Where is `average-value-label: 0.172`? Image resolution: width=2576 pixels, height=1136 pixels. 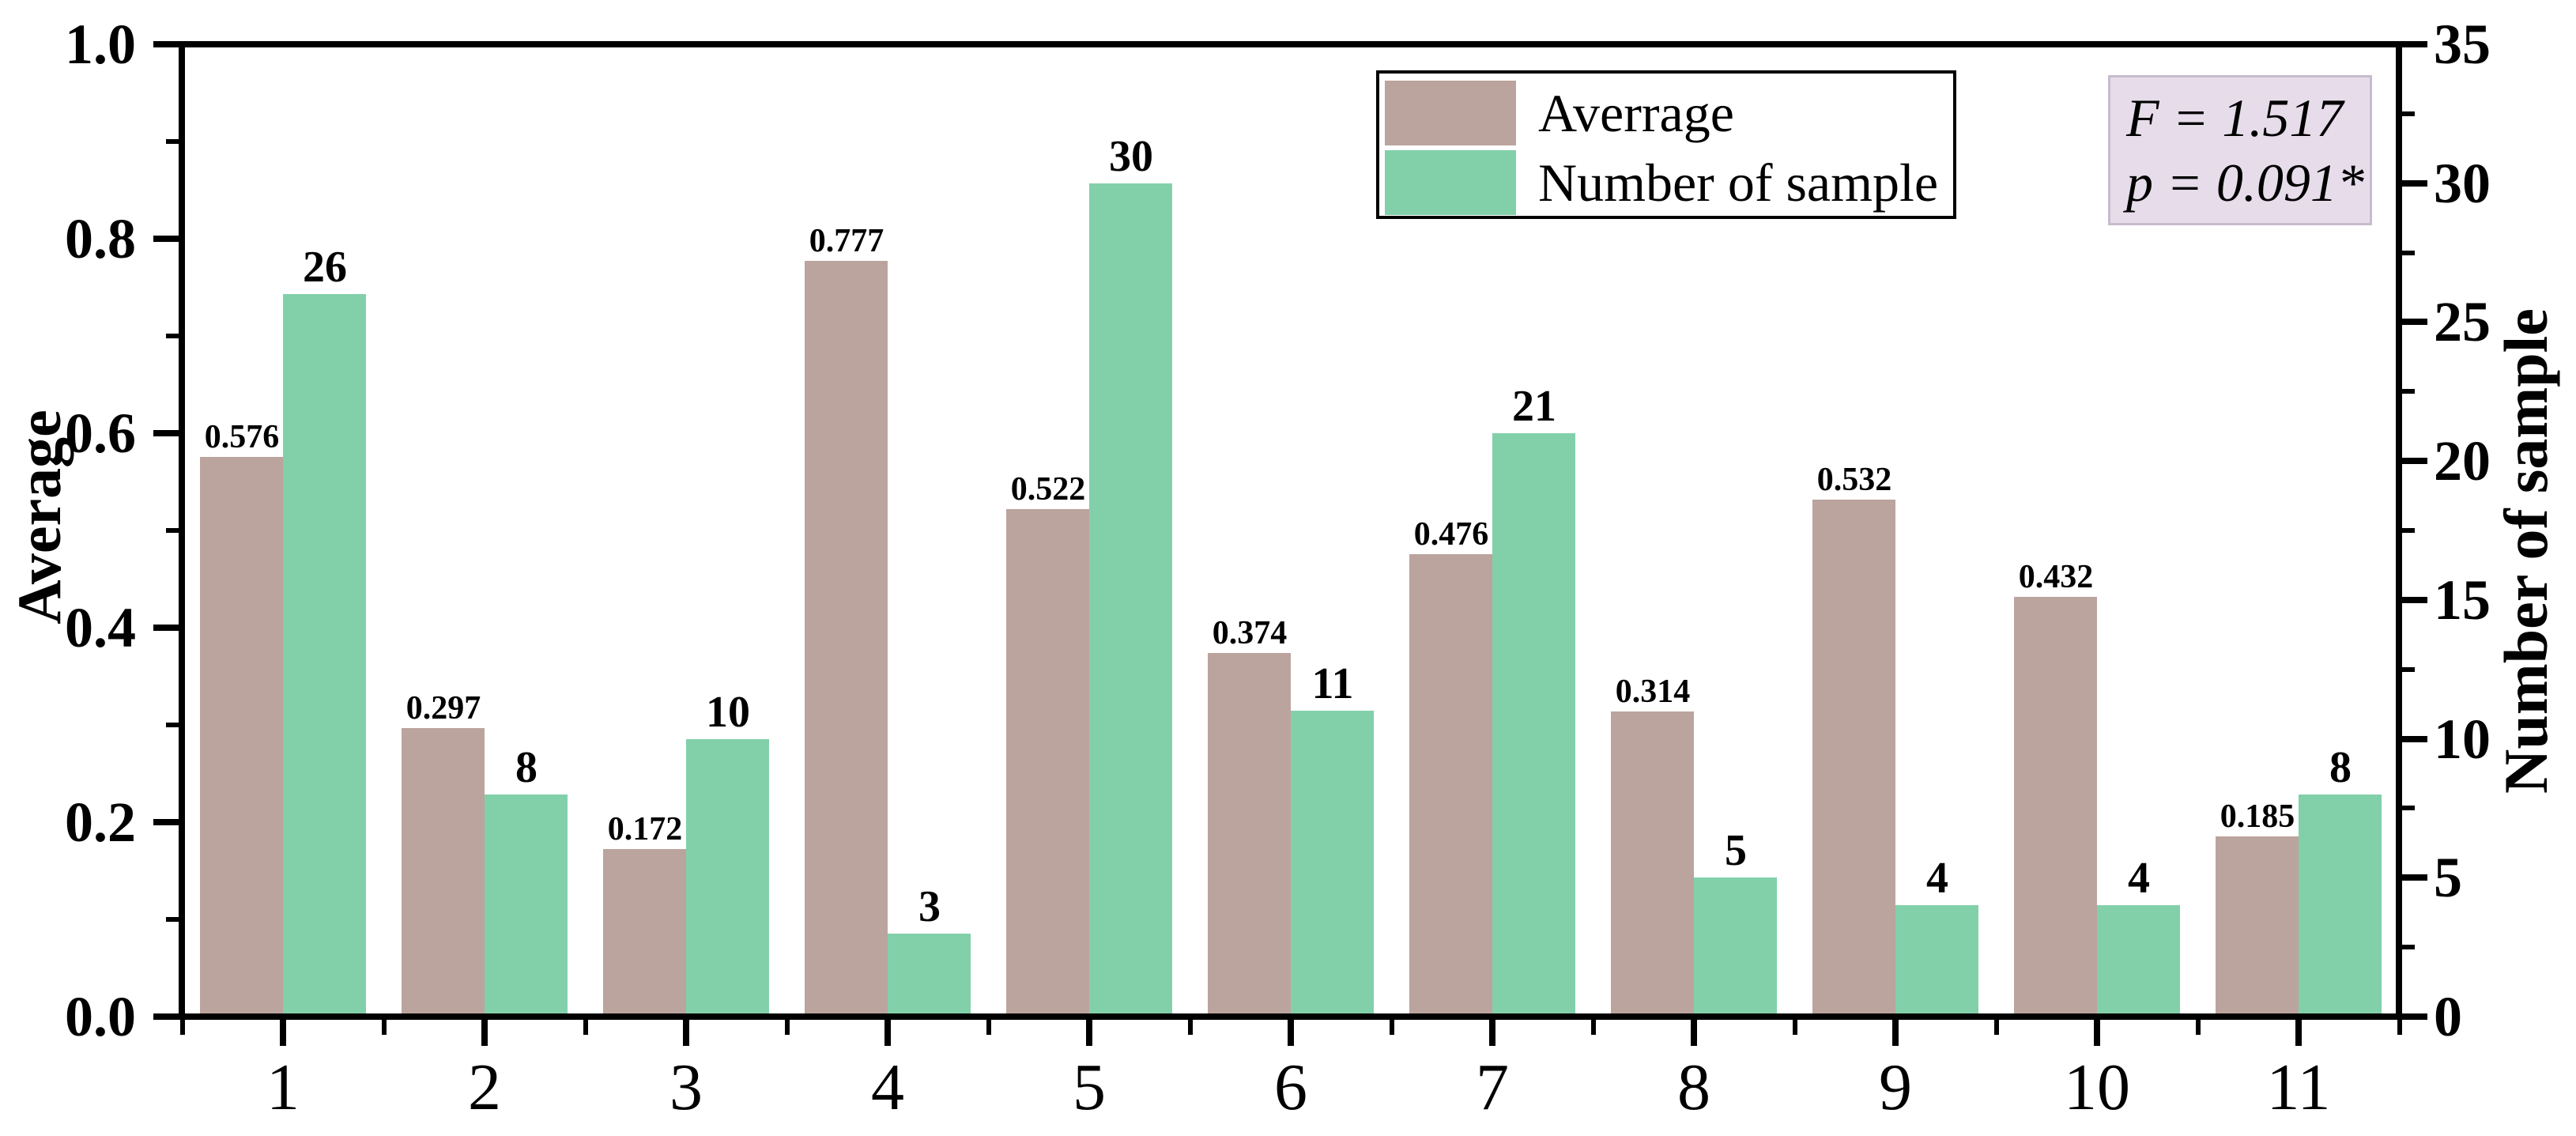
average-value-label: 0.172 is located at coordinates (645, 829).